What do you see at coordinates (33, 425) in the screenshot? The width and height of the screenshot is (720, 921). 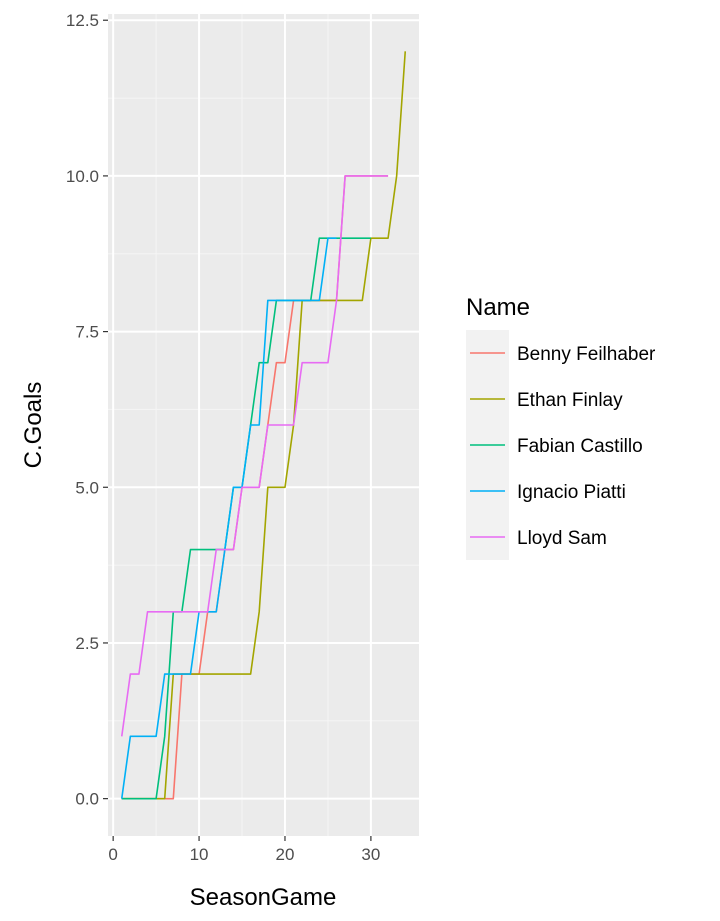 I see `y-axis-title: C.Goals` at bounding box center [33, 425].